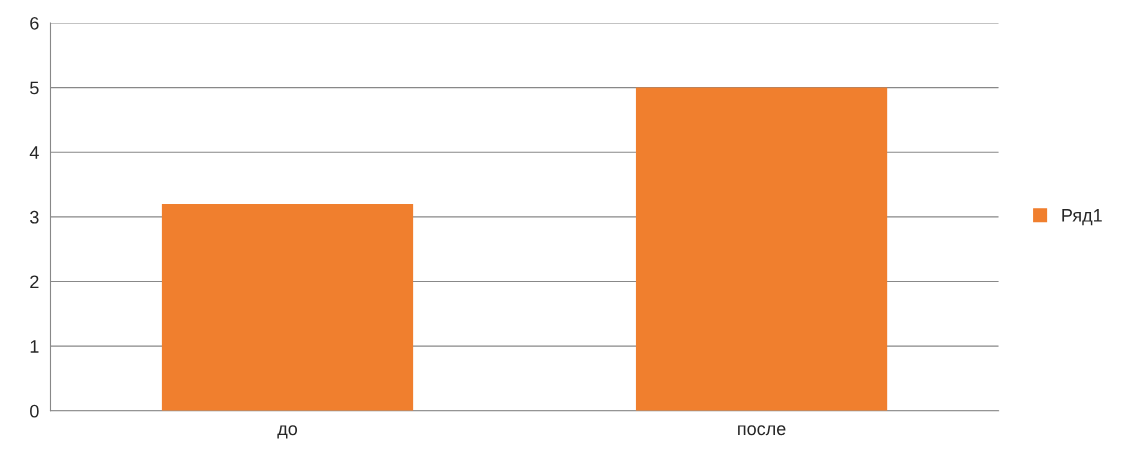 The width and height of the screenshot is (1122, 459). I want to click on y-tick-label: 2, so click(34, 282).